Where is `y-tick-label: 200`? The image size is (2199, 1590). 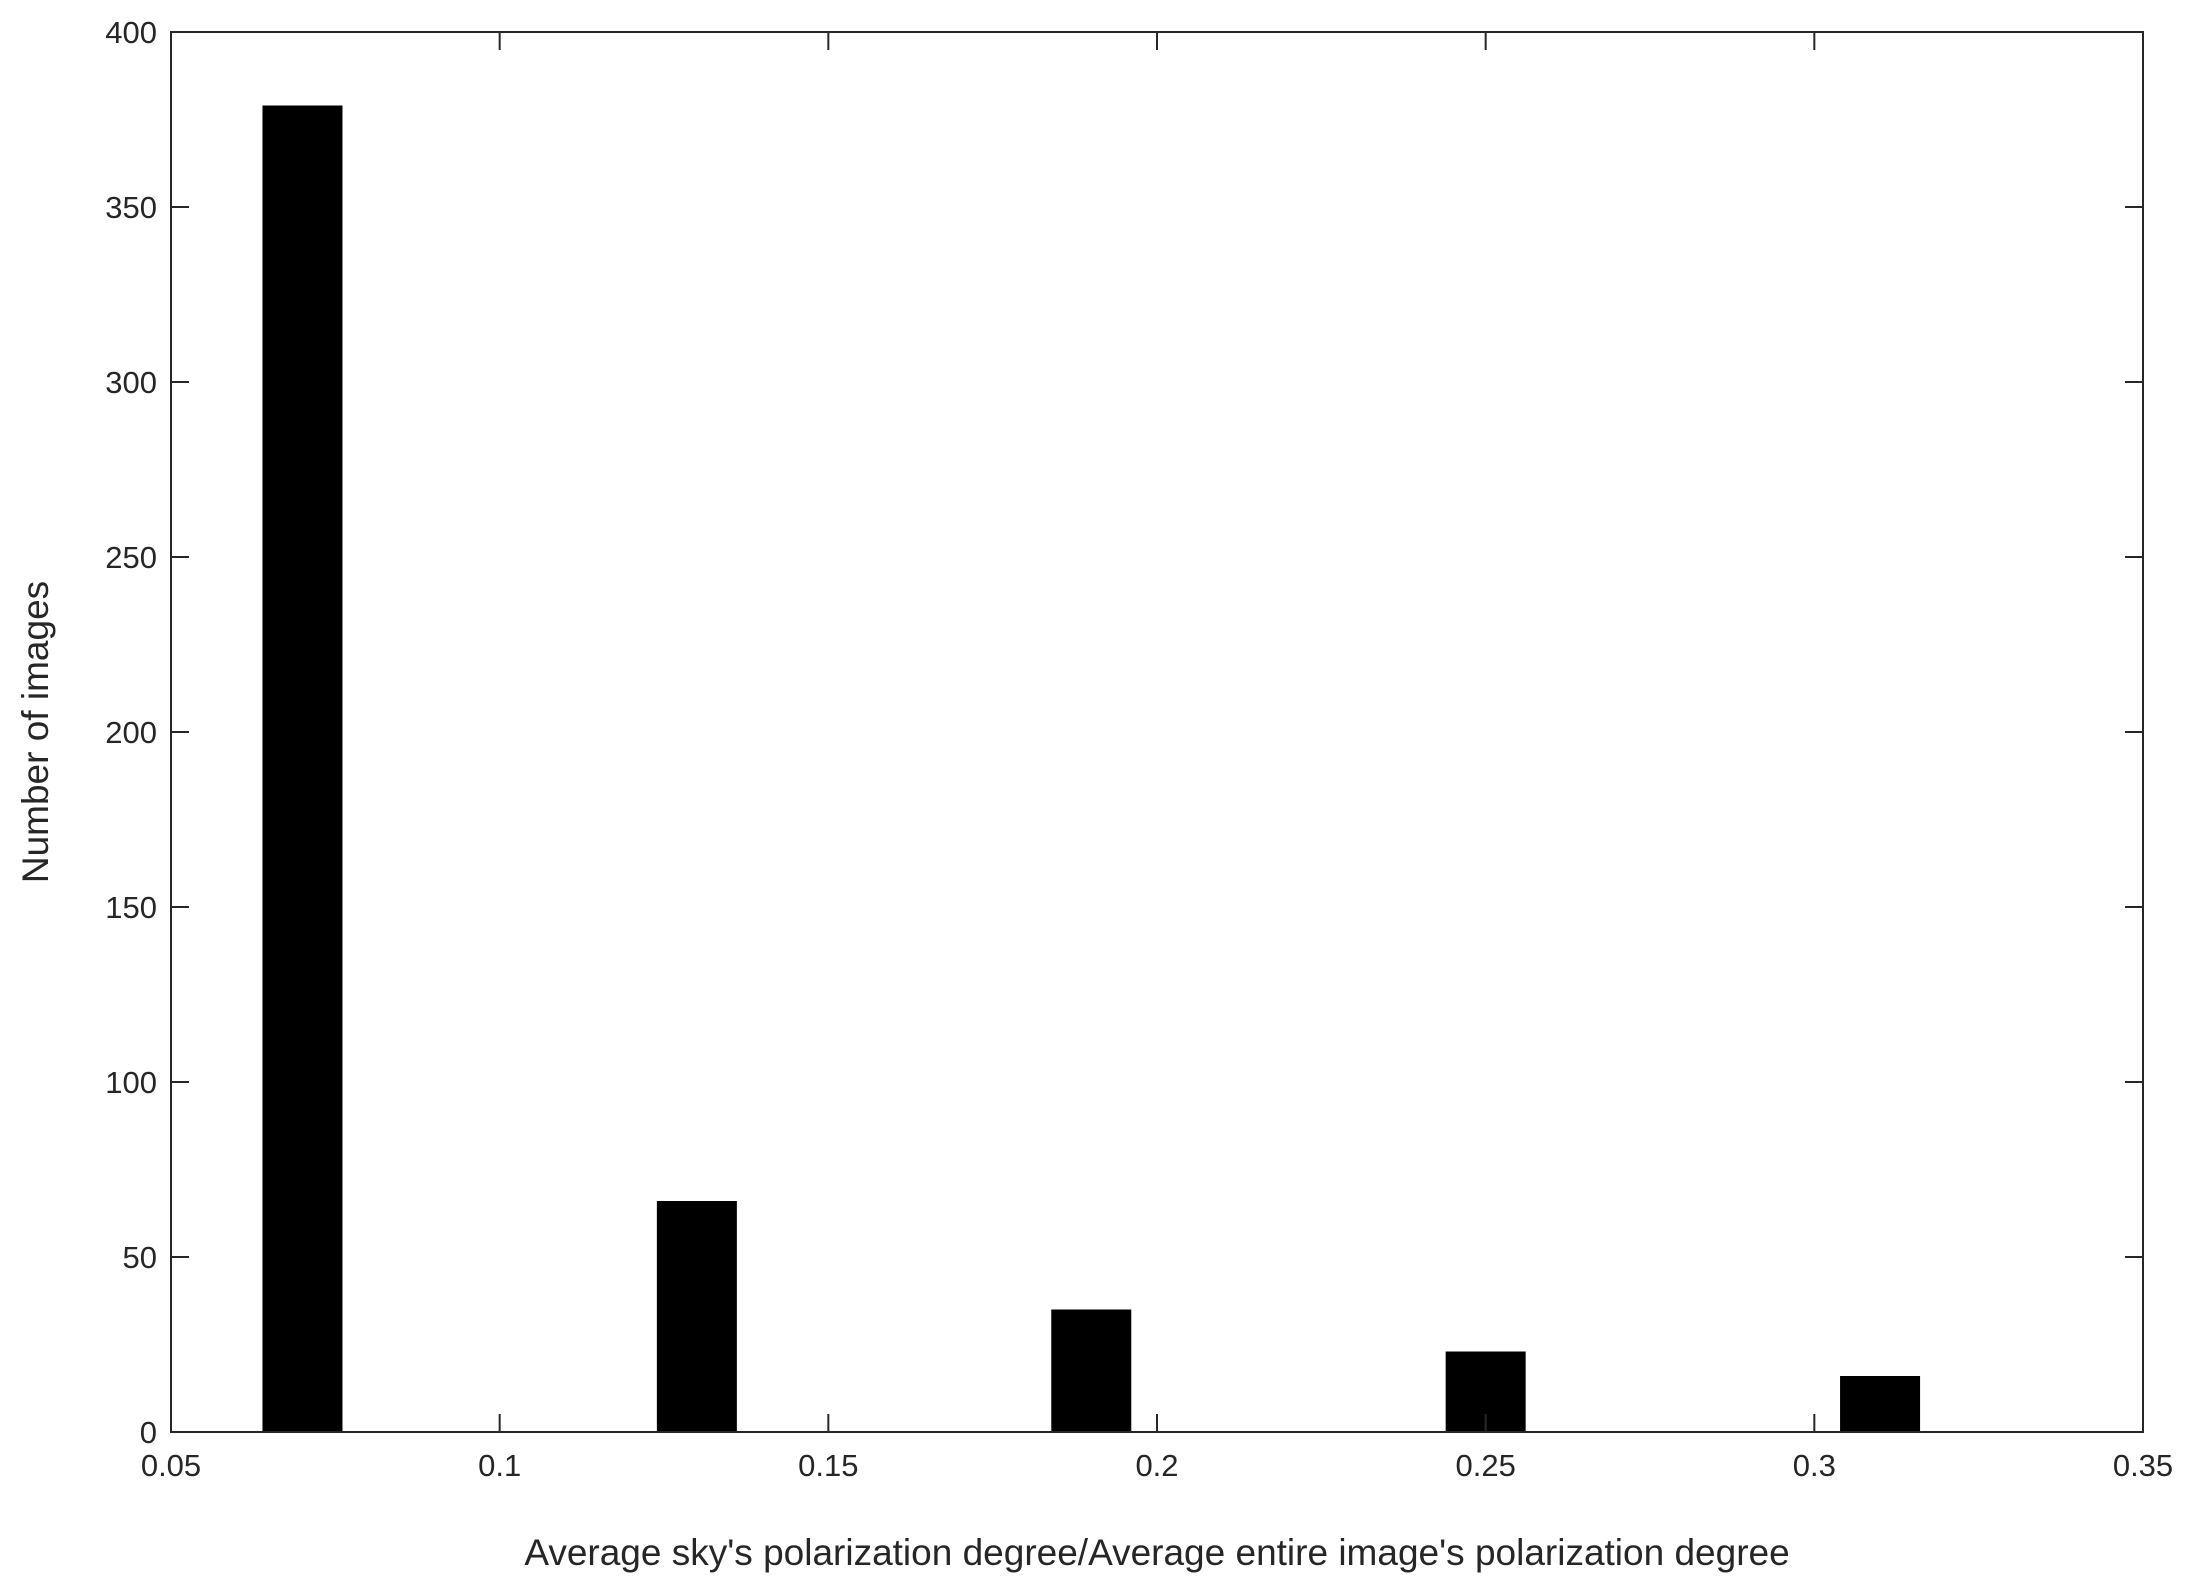 y-tick-label: 200 is located at coordinates (131, 732).